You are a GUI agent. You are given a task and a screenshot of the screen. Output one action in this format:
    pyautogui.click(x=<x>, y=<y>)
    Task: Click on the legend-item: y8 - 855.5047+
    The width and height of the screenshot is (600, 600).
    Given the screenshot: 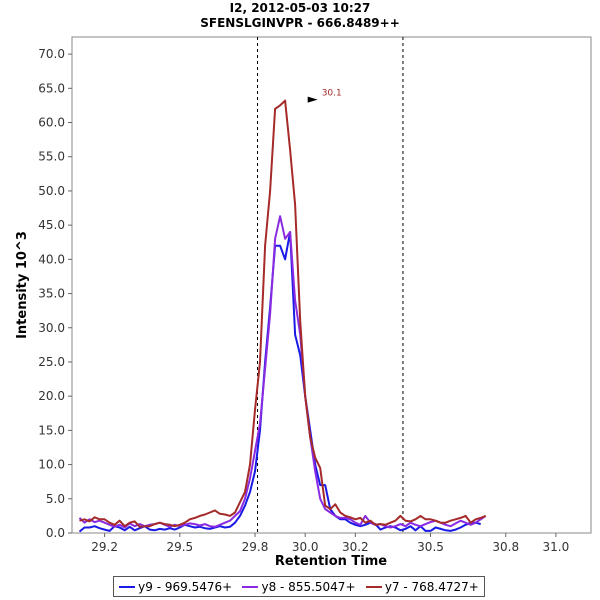 What is the action you would take?
    pyautogui.click(x=299, y=586)
    